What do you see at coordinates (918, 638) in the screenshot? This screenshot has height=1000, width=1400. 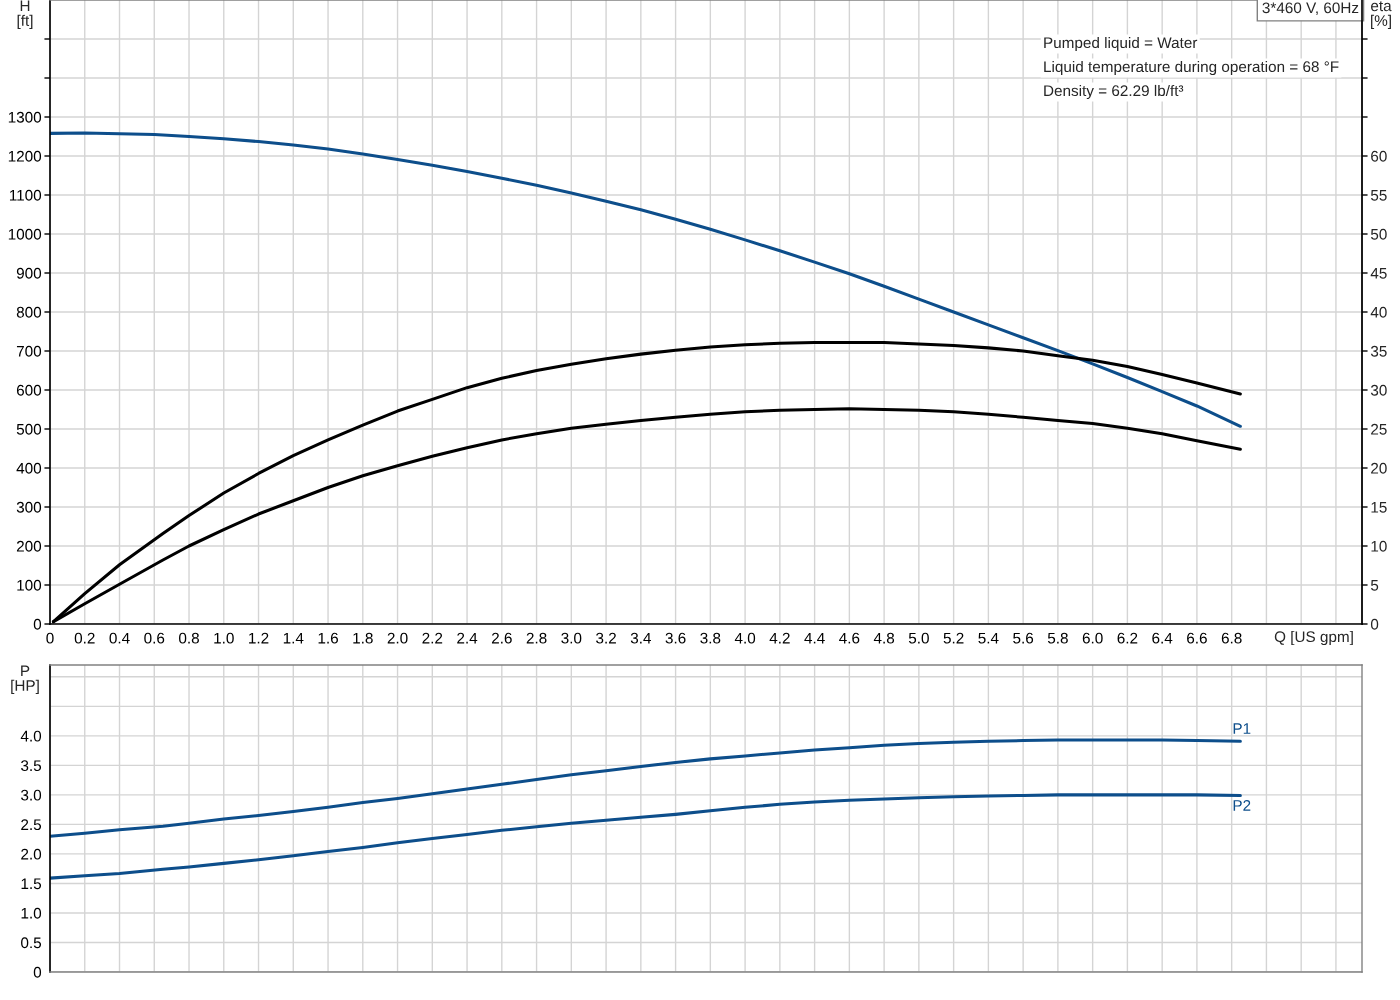 I see `x-tick-label: 5.0` at bounding box center [918, 638].